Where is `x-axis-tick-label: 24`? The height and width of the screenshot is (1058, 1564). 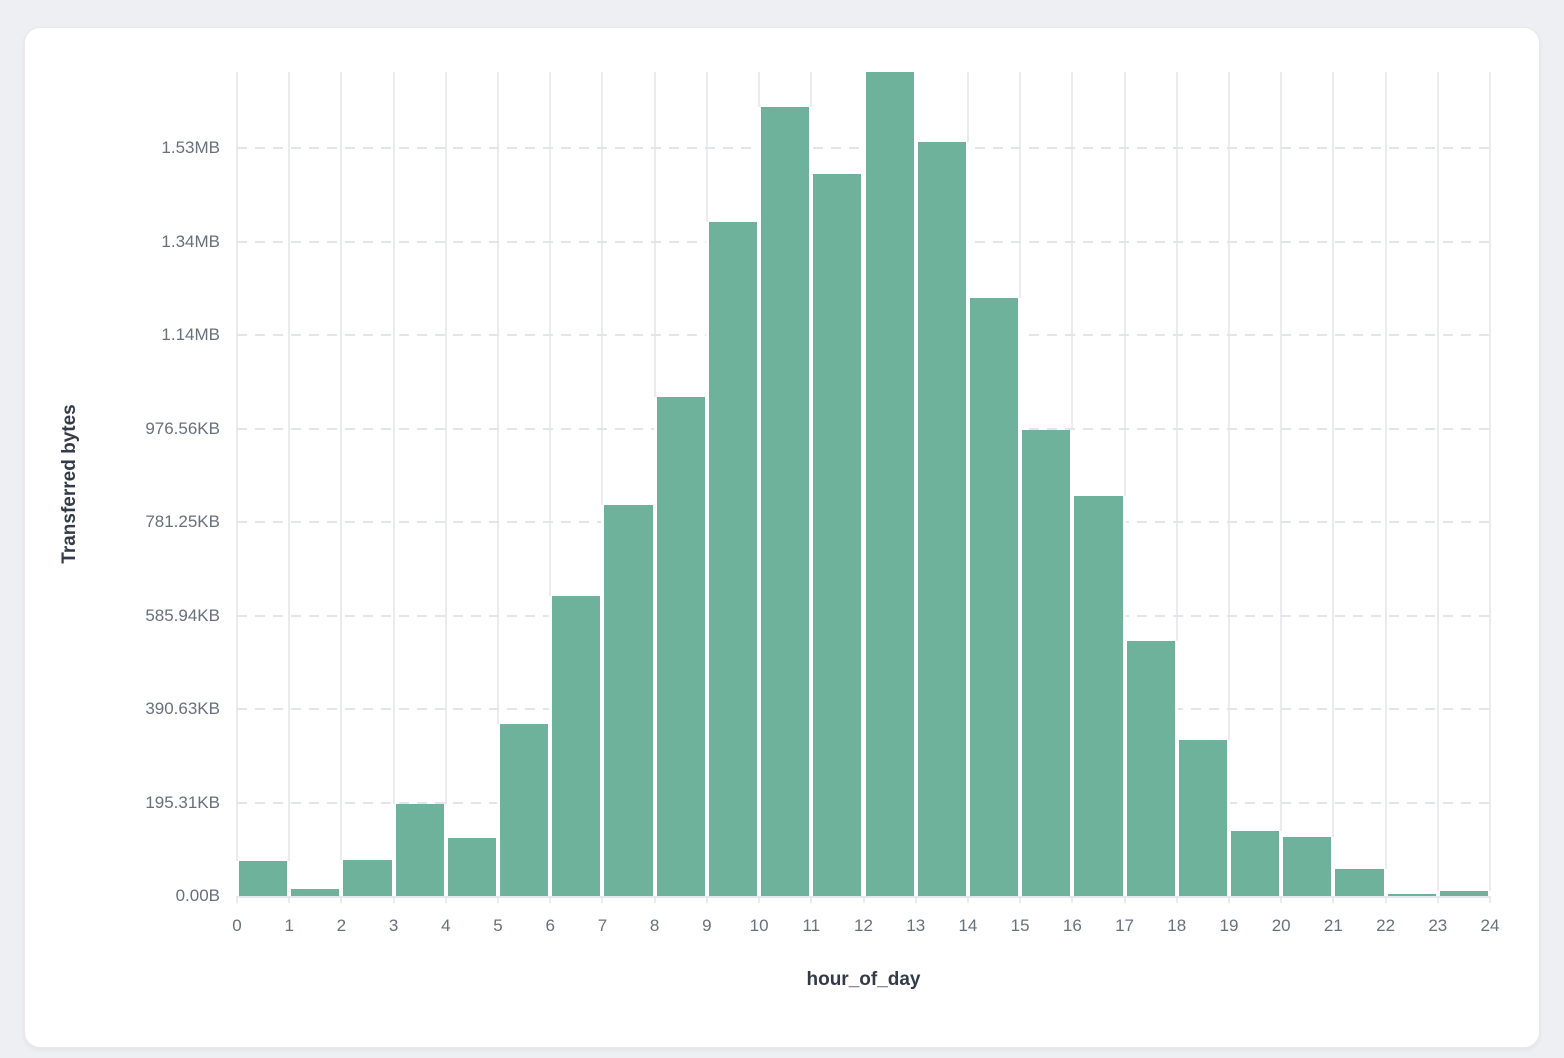 x-axis-tick-label: 24 is located at coordinates (1490, 925).